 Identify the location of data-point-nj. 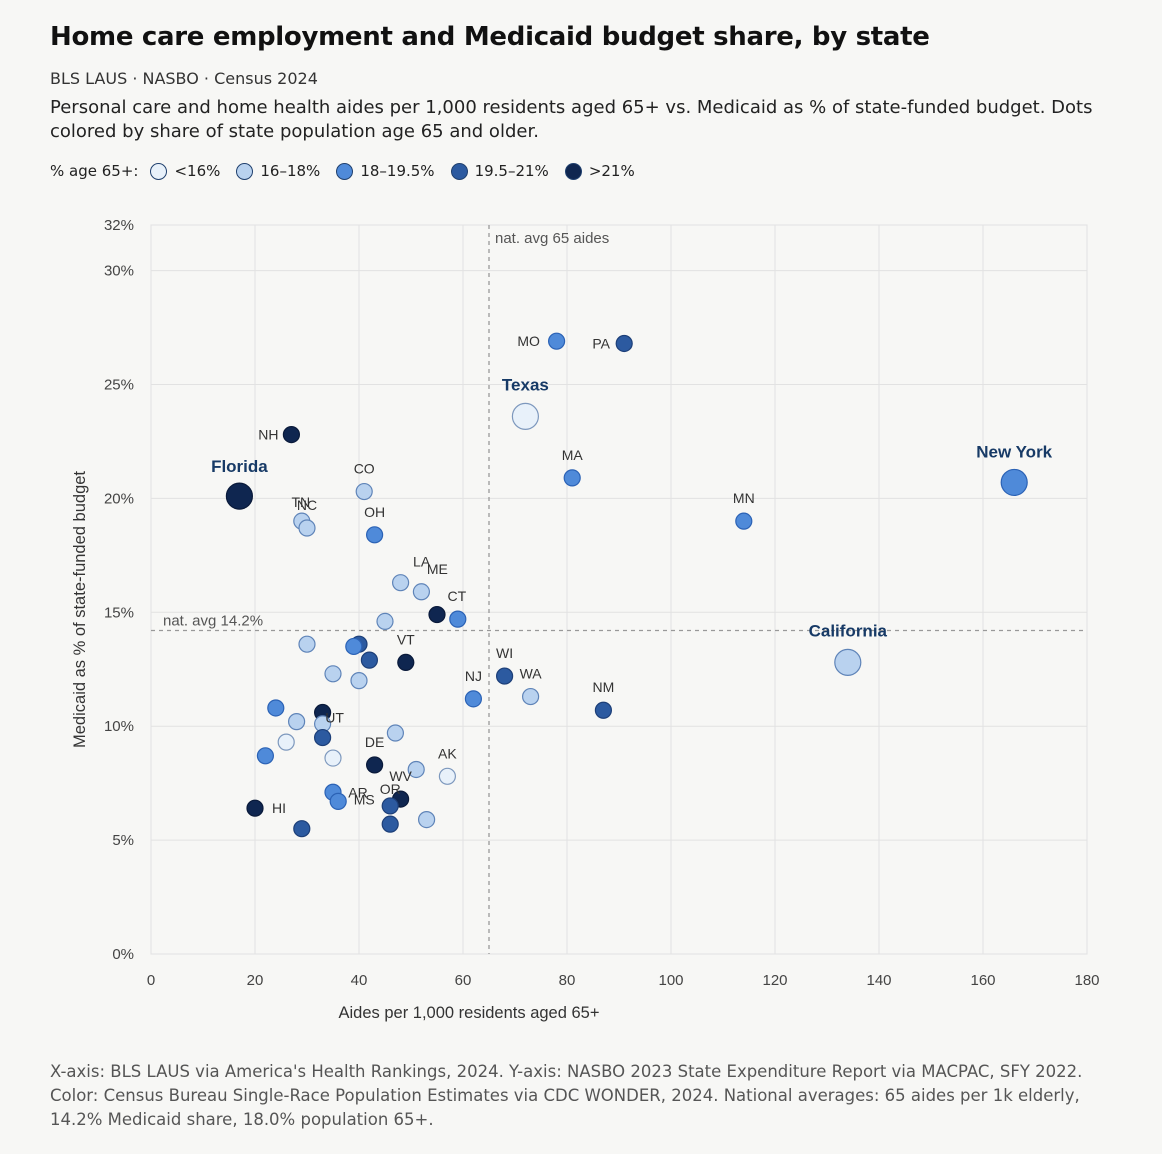
(473, 699).